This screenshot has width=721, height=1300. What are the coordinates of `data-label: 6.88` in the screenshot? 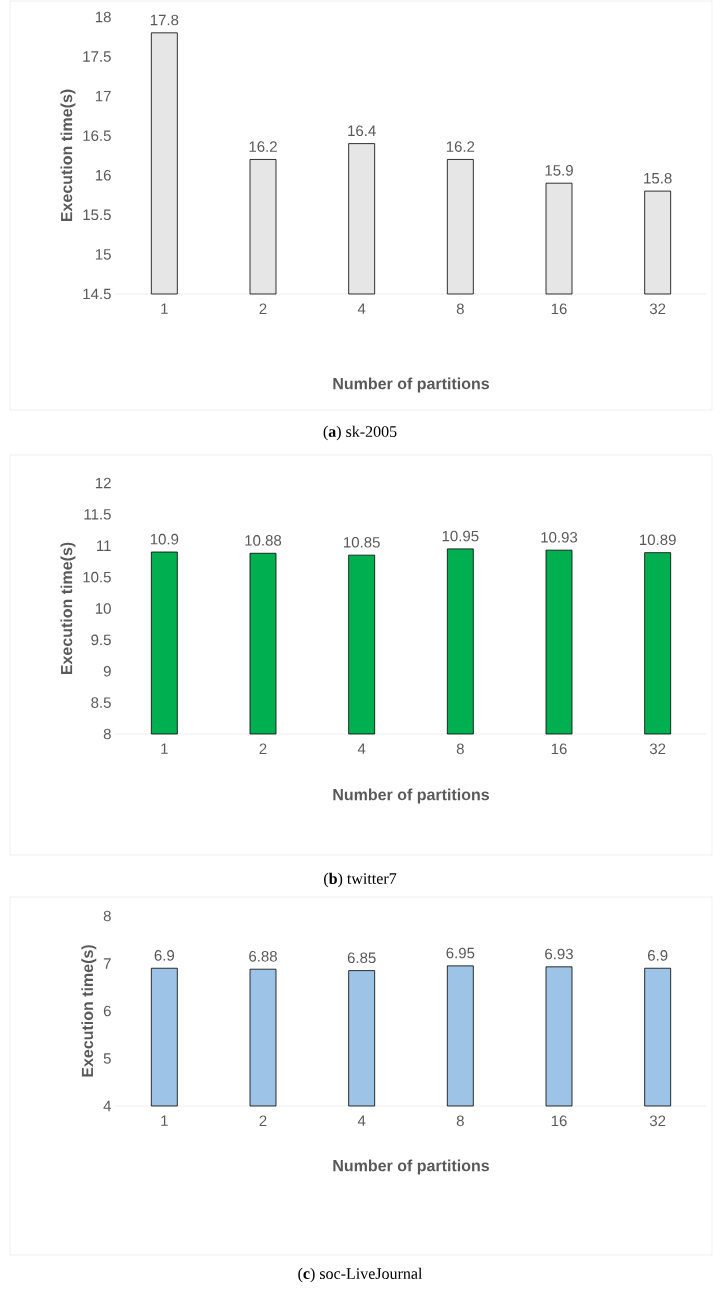 It's located at (263, 956).